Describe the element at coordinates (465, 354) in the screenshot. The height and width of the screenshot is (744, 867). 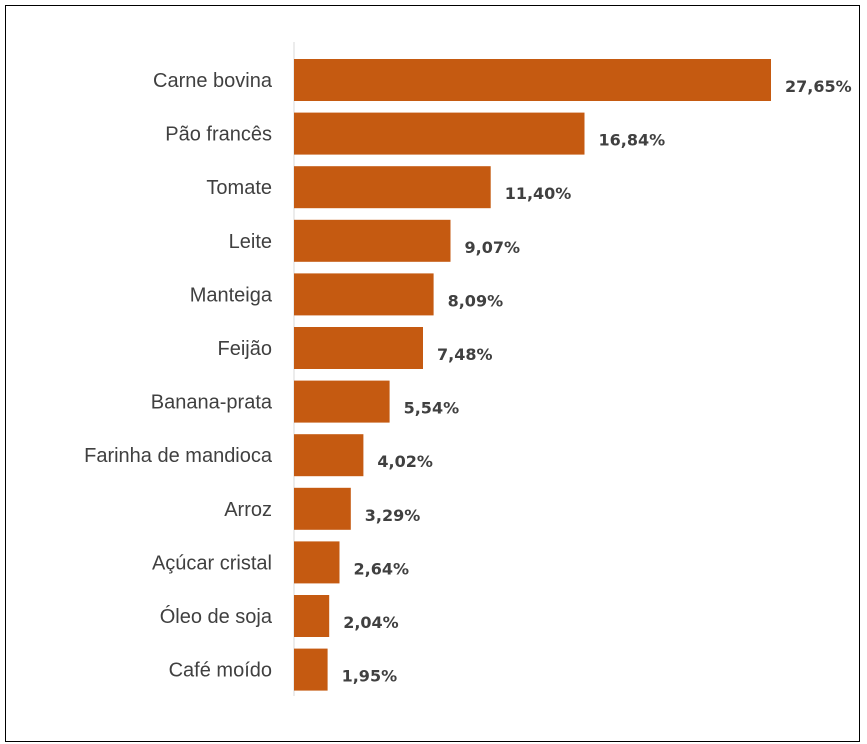
I see `value-label: 7,48%` at that location.